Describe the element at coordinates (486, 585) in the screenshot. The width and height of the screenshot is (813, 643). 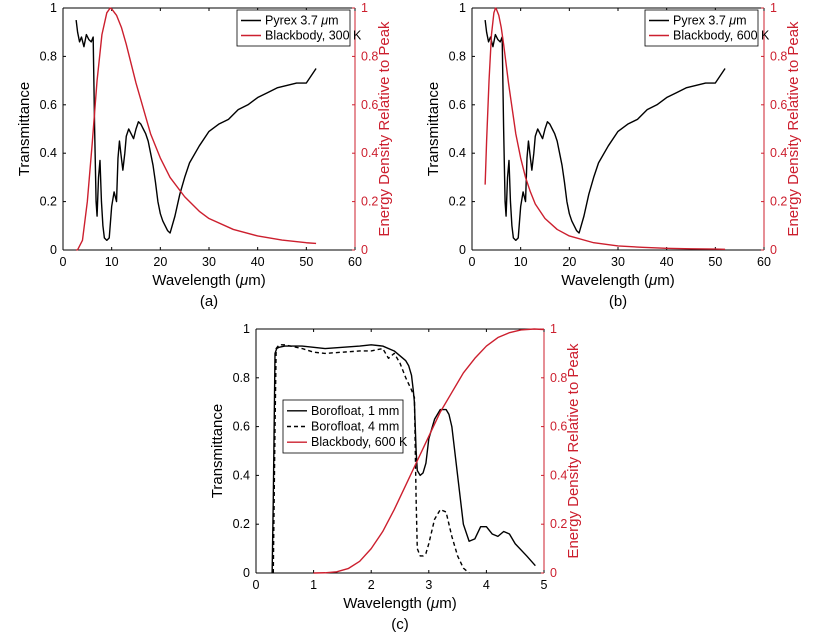
I see `x-tick-label: 4` at that location.